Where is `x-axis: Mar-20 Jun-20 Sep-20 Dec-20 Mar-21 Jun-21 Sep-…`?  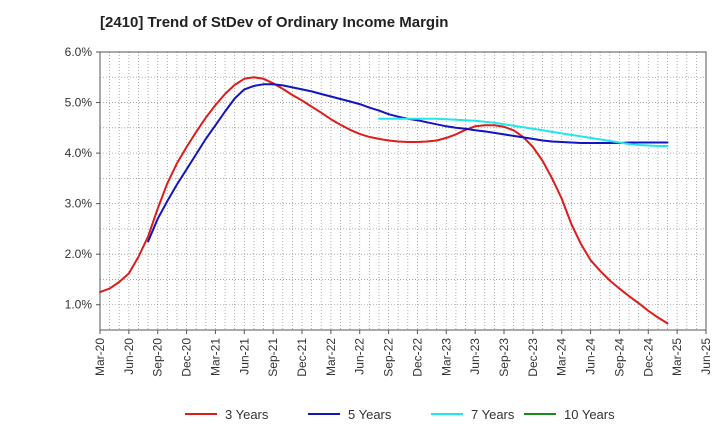 x-axis: Mar-20 Jun-20 Sep-20 Dec-20 Mar-21 Jun-21 Sep-… is located at coordinates (403, 353).